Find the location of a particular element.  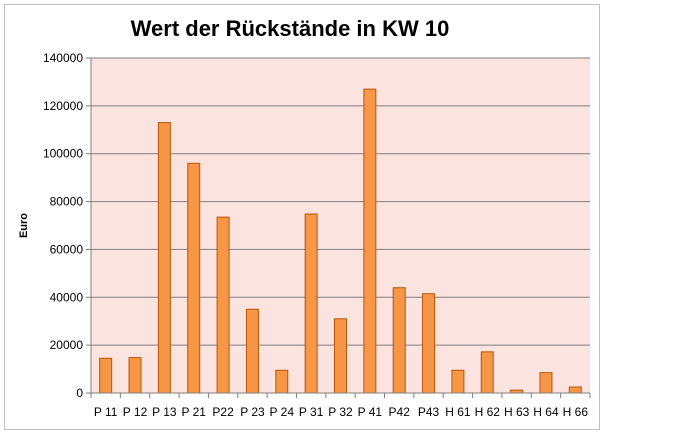

bar-h62 is located at coordinates (487, 372).